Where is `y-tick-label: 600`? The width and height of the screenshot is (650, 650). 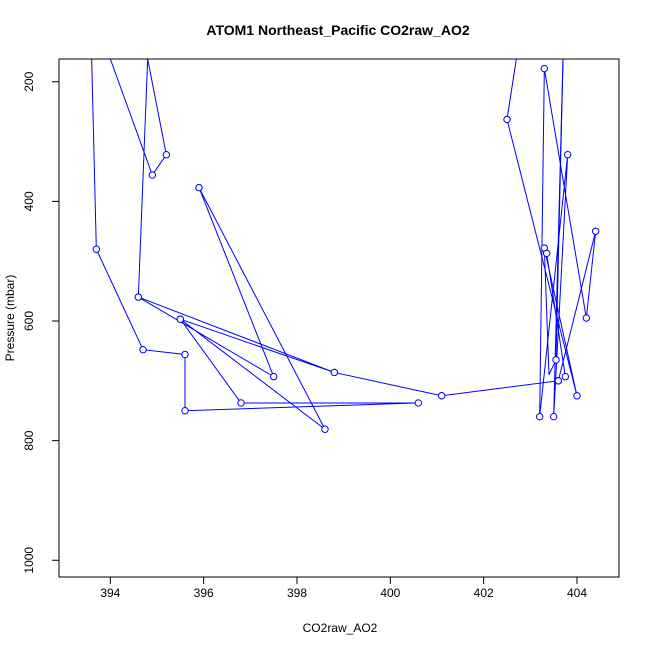
y-tick-label: 600 is located at coordinates (29, 321).